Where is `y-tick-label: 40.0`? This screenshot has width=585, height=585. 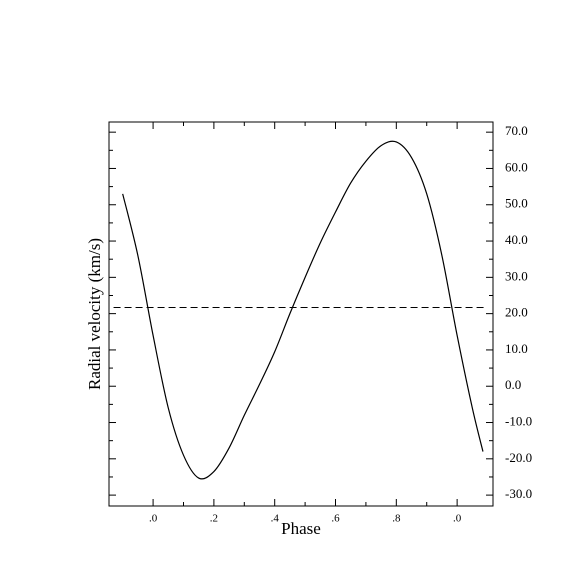
y-tick-label: 40.0 is located at coordinates (516, 239).